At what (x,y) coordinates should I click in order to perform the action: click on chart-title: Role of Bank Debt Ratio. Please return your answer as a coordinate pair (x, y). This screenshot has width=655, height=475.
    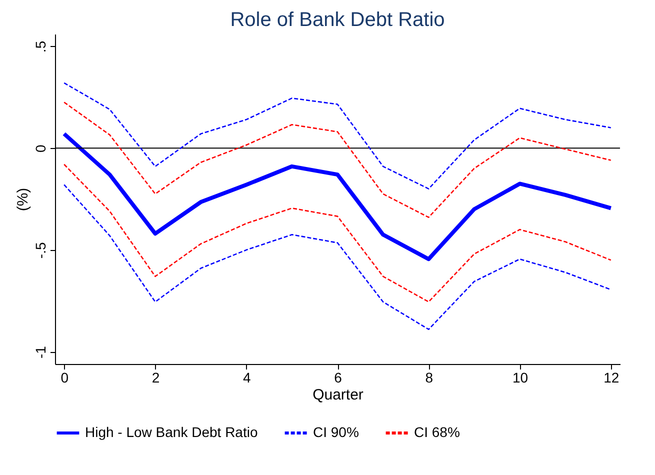
    Looking at the image, I should click on (337, 20).